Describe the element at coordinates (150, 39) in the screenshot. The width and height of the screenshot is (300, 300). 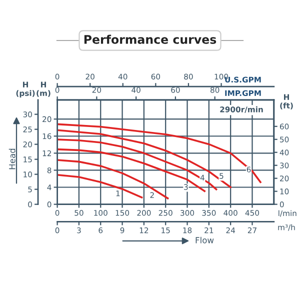
I see `chart-title: Performance curves` at that location.